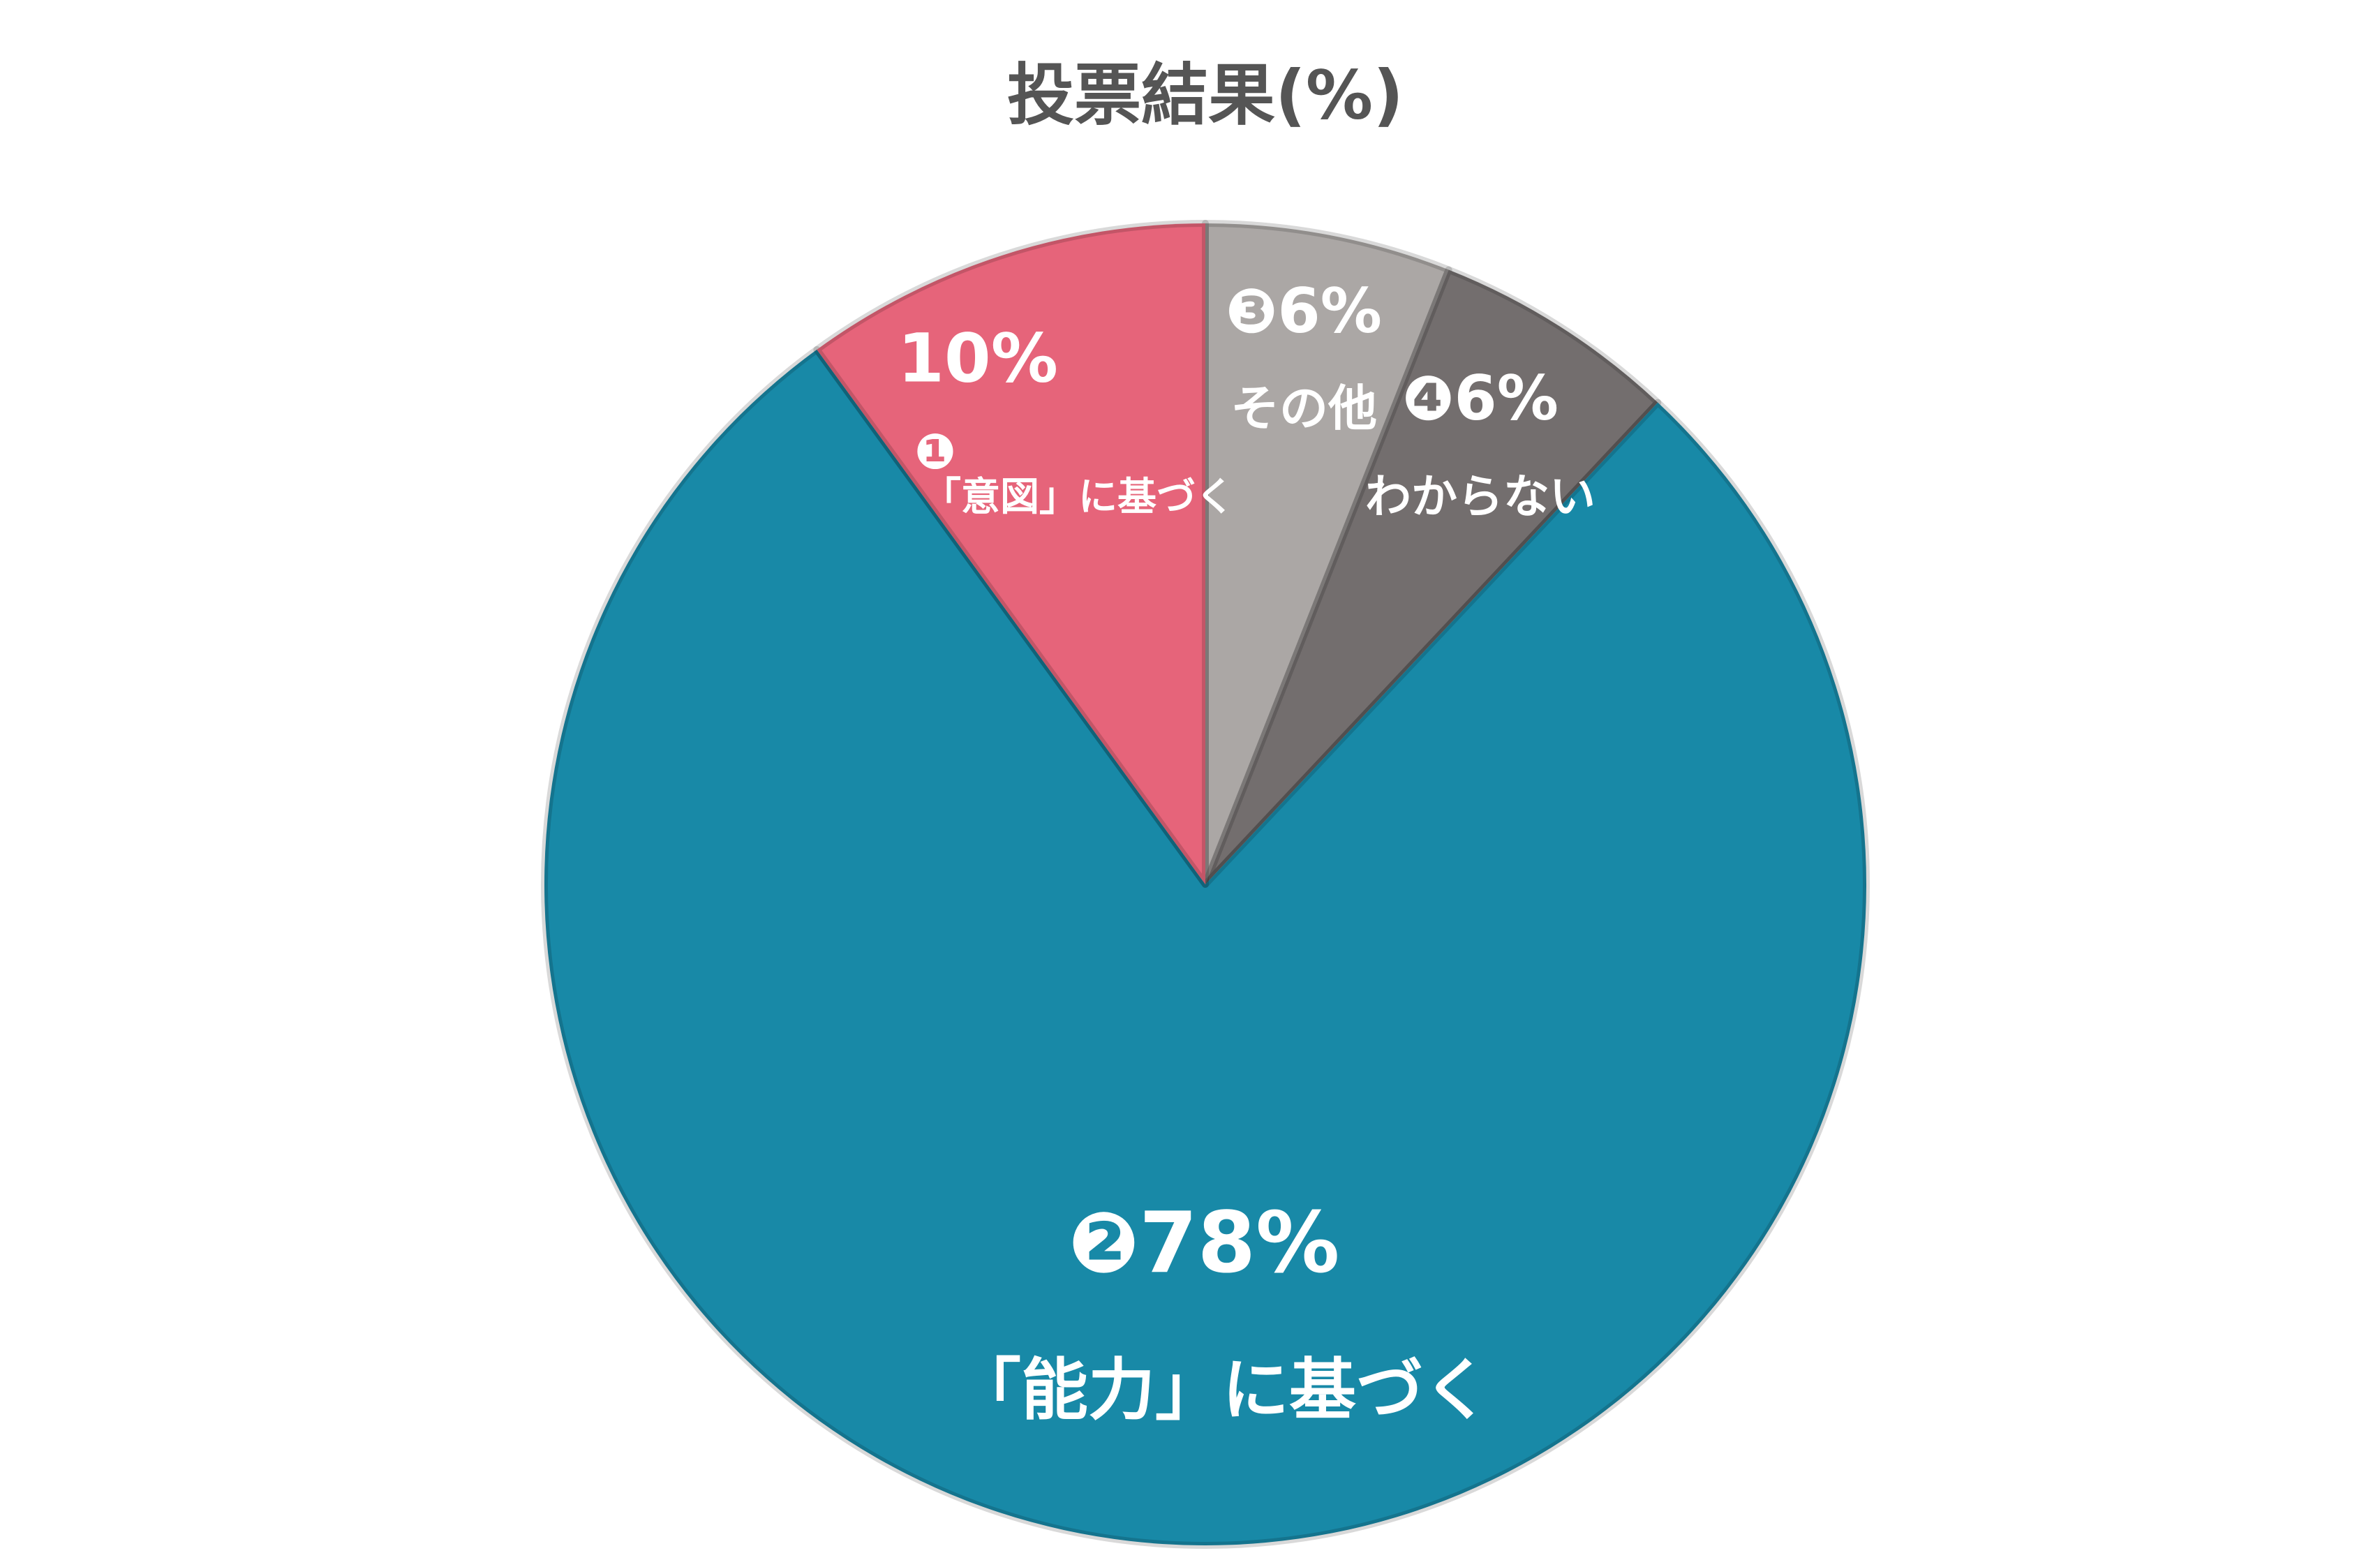 The height and width of the screenshot is (1567, 2380). Describe the element at coordinates (978, 358) in the screenshot. I see `value-label: 10%` at that location.